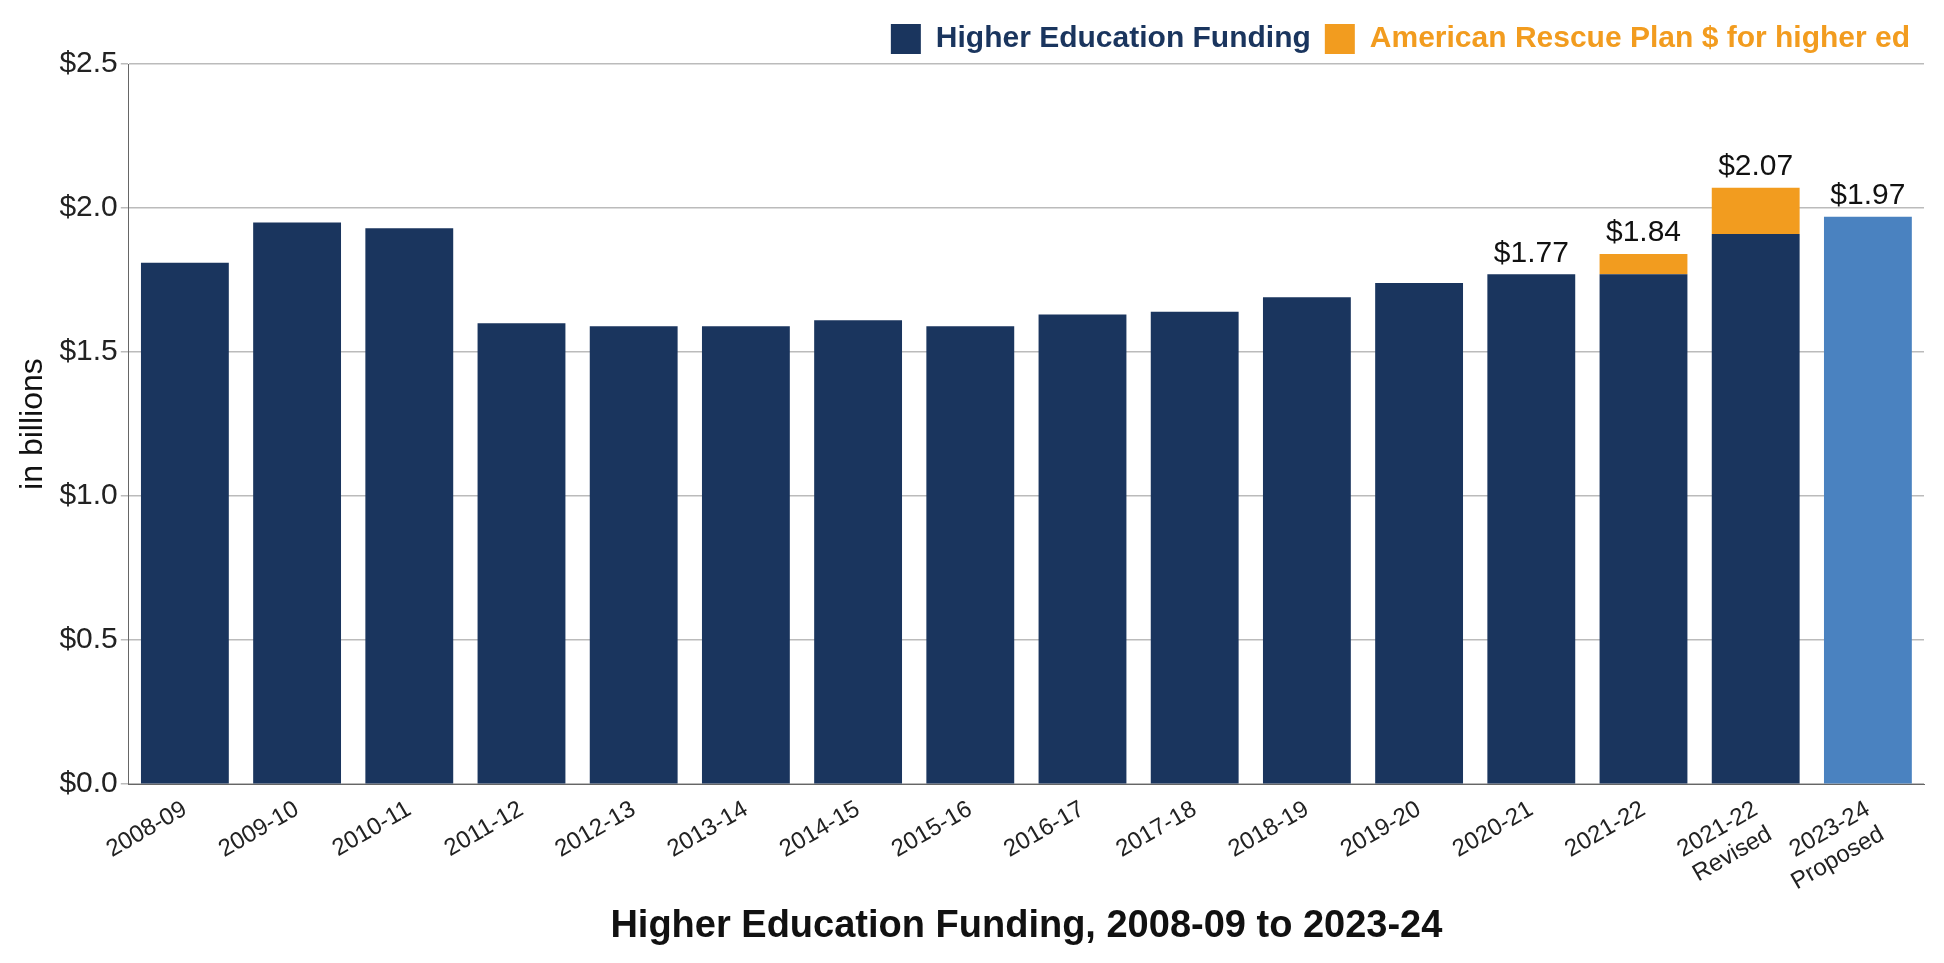  Describe the element at coordinates (88, 782) in the screenshot. I see `y-tick-label: $0.0` at that location.